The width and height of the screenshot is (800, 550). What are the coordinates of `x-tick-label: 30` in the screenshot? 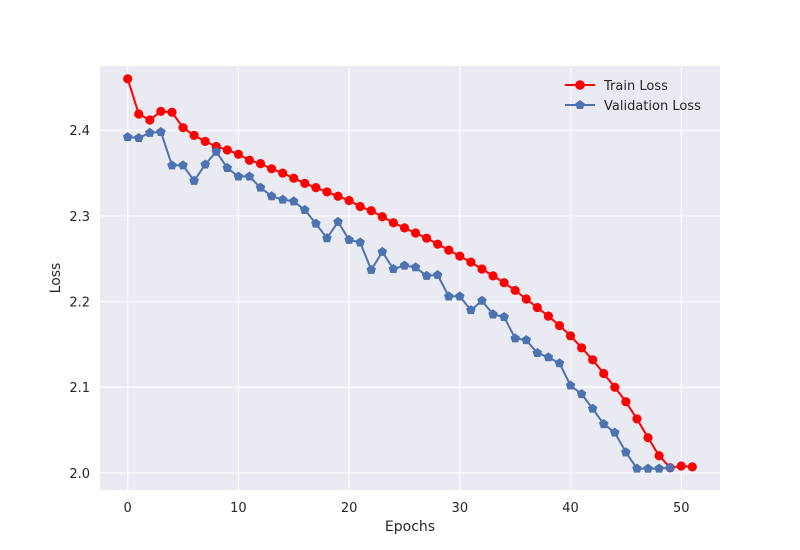 It's located at (460, 508).